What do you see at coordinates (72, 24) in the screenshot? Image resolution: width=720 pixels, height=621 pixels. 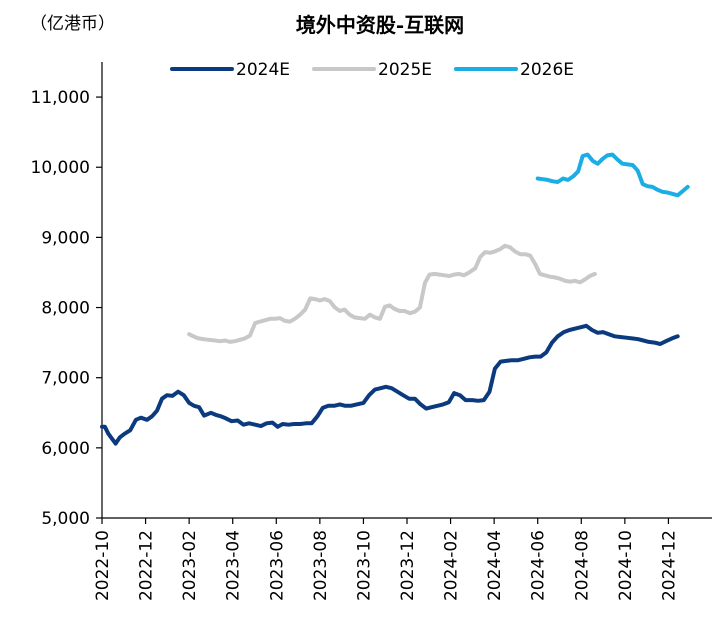 I see `unit-label: （亿港币）` at bounding box center [72, 24].